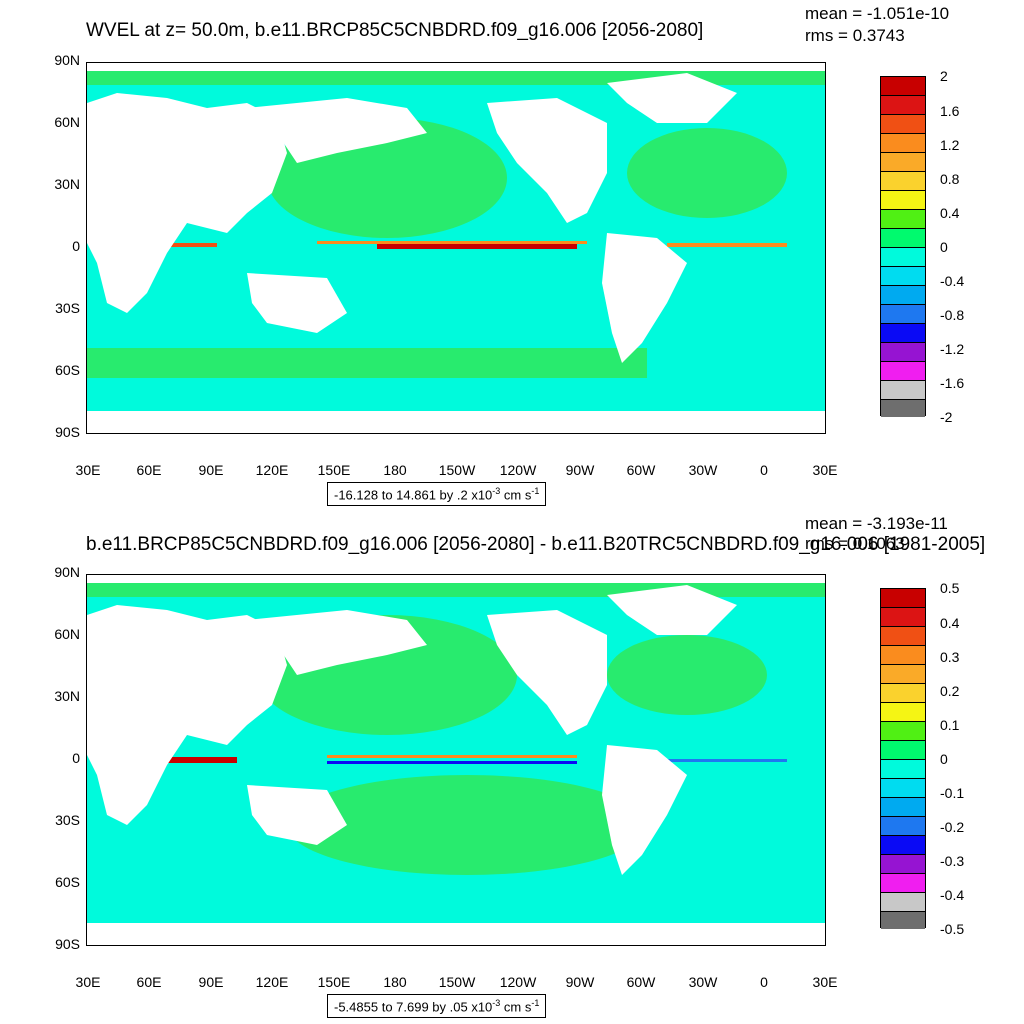 This screenshot has height=1024, width=1024. I want to click on bottom-land-greenland, so click(672, 610).